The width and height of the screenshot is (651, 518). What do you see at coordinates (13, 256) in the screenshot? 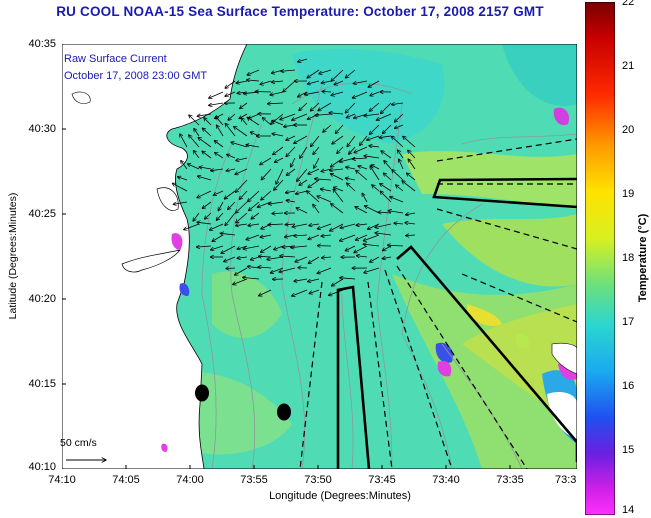
I see `y-axis-title: Latitude (Degrees:Minutes)` at bounding box center [13, 256].